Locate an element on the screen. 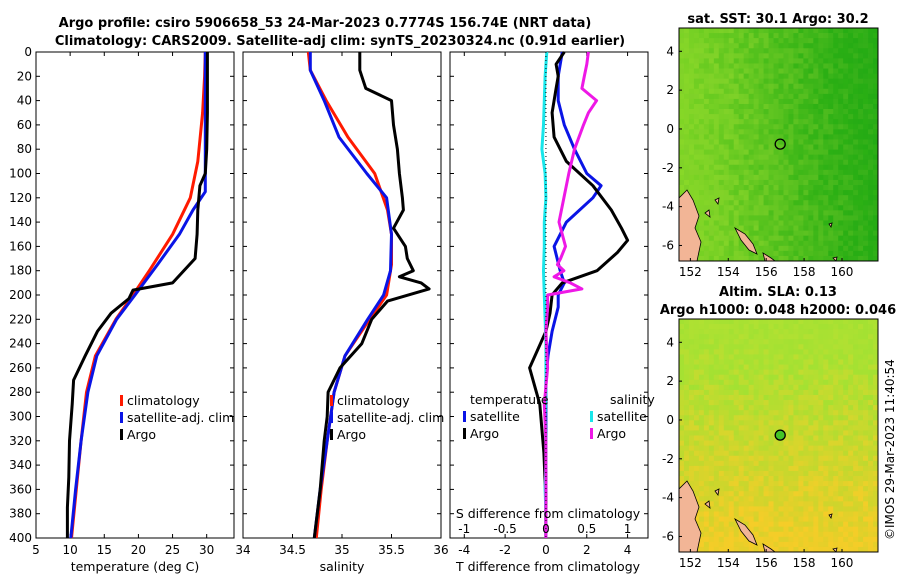 This screenshot has height=584, width=900. y-tick-label: 0 is located at coordinates (28, 52).